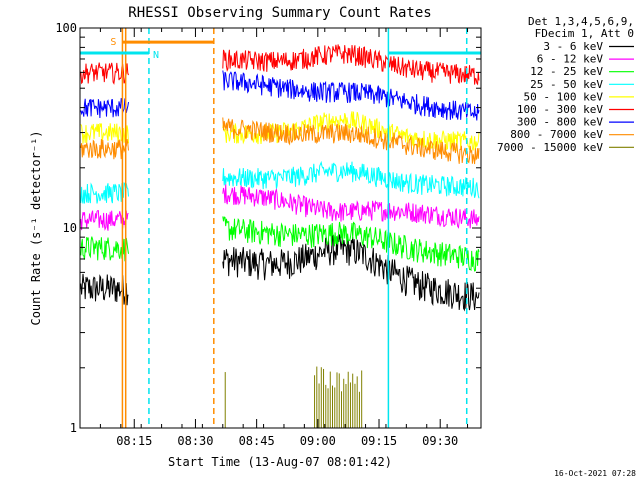  What do you see at coordinates (279, 13) in the screenshot?
I see `chart-title: RHESSI Observing Summary Count Rates` at bounding box center [279, 13].